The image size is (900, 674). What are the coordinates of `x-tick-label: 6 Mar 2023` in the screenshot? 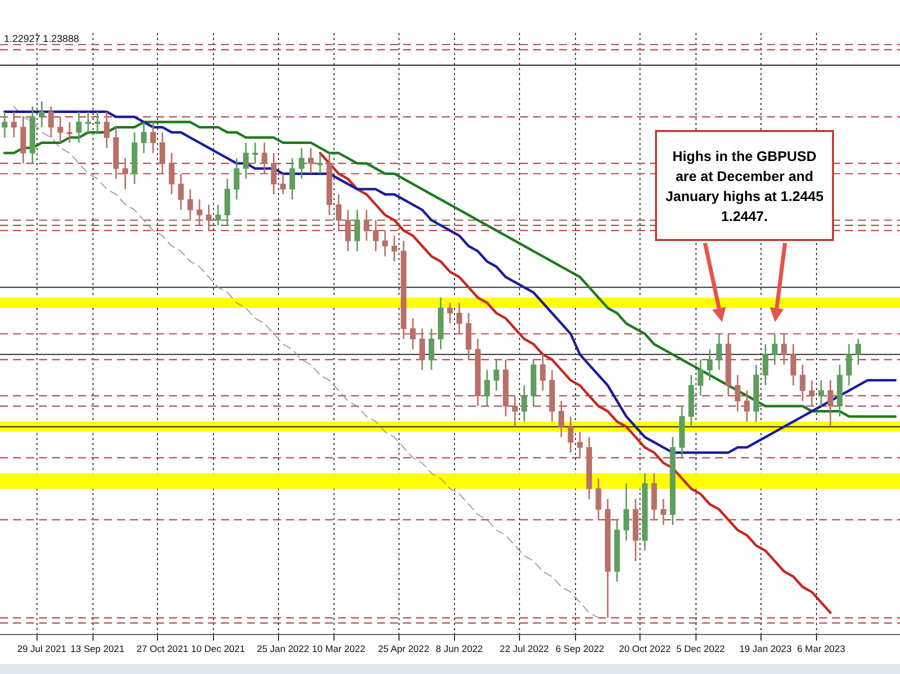 It's located at (821, 649).